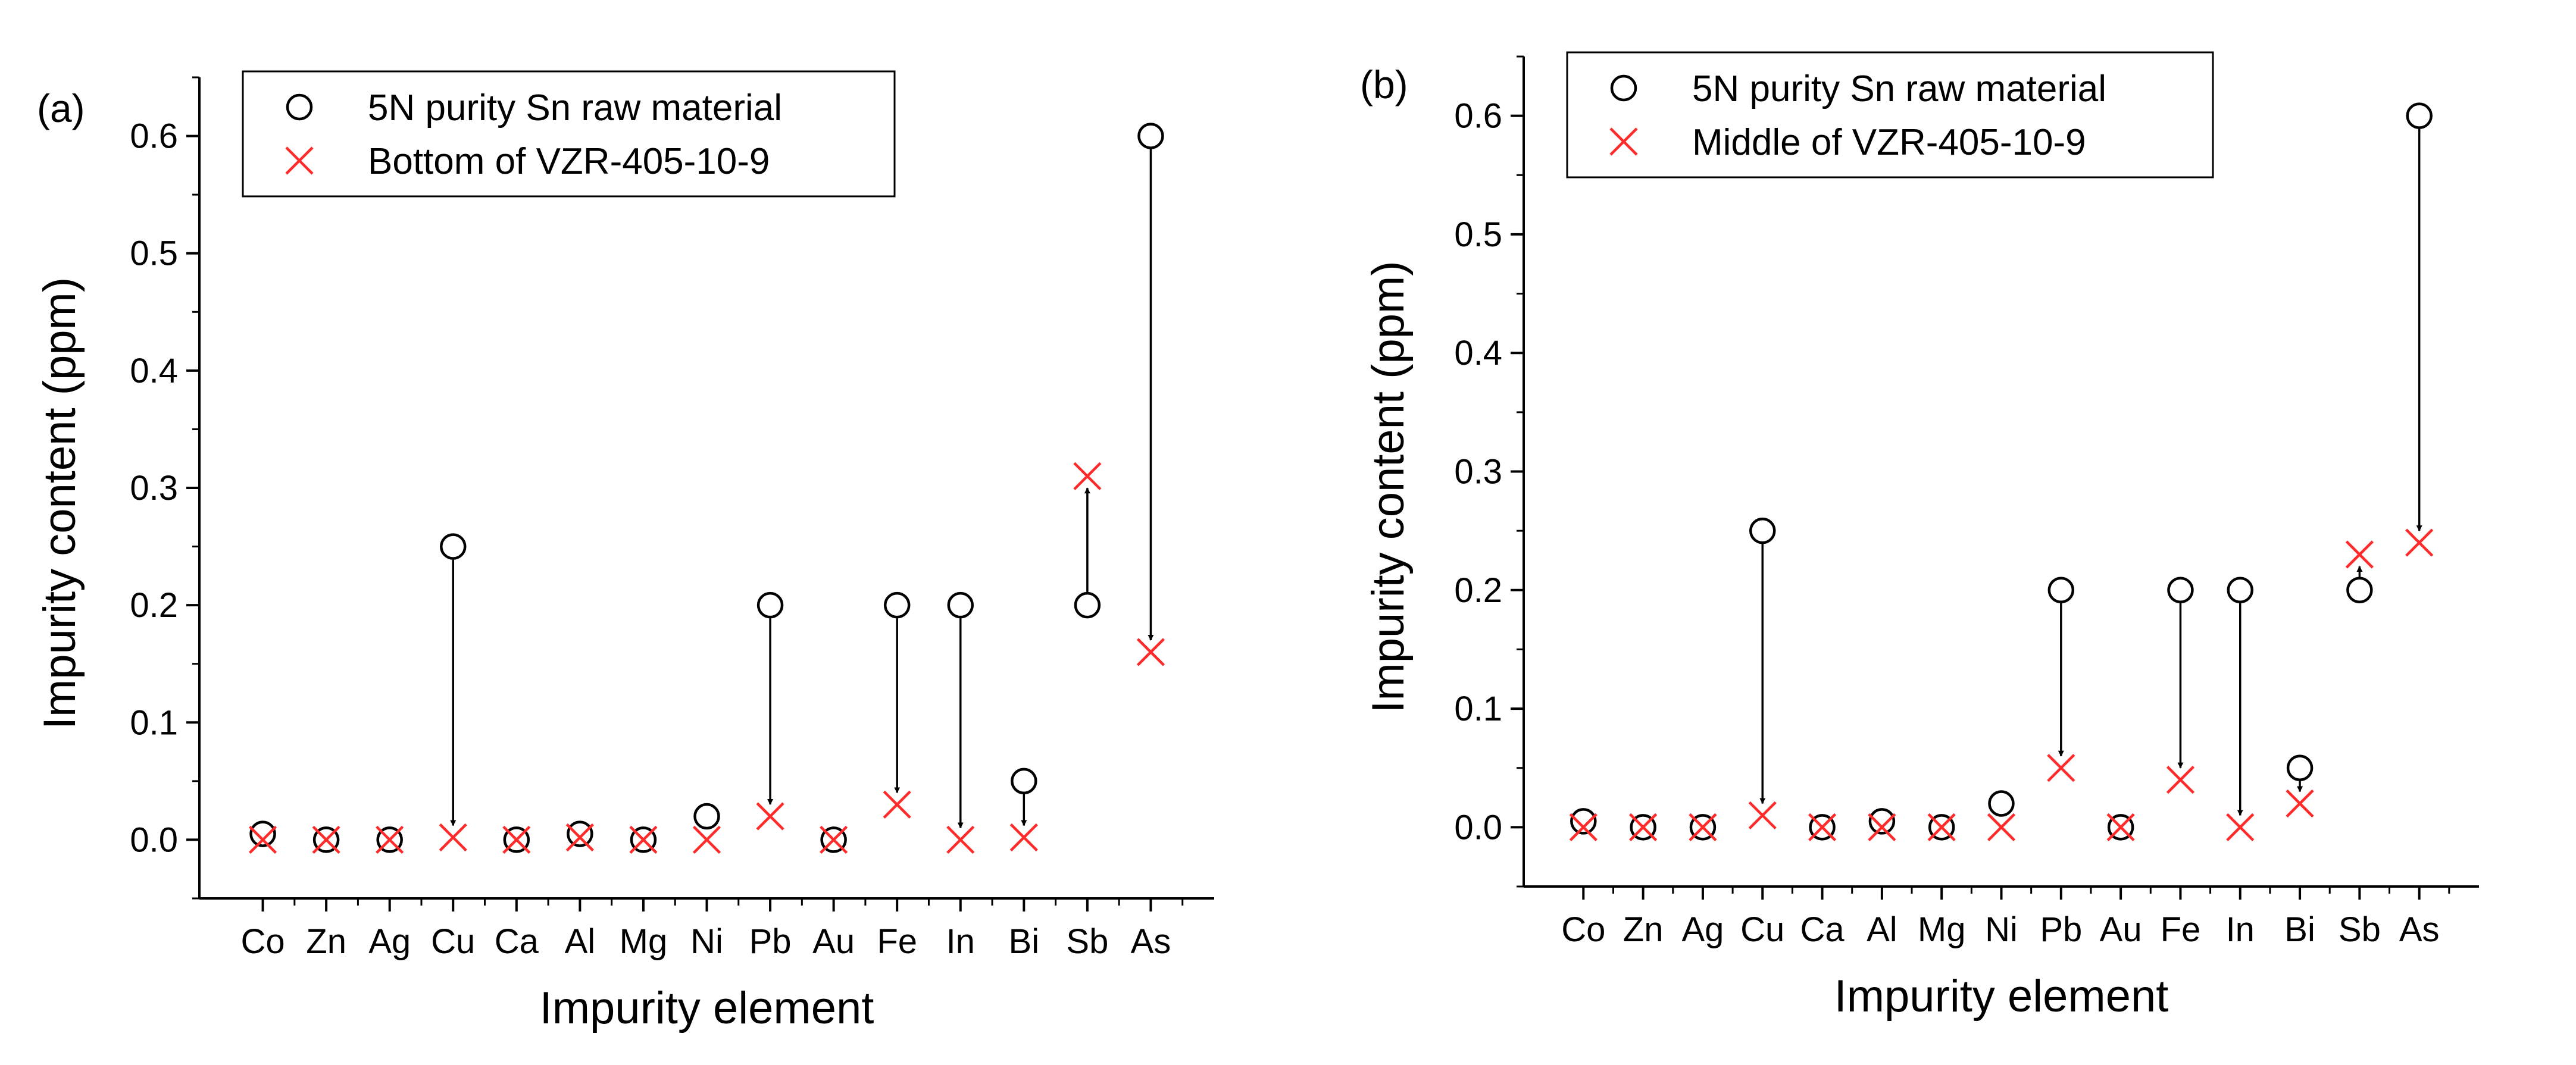  What do you see at coordinates (2240, 929) in the screenshot?
I see `x-tick-label: In` at bounding box center [2240, 929].